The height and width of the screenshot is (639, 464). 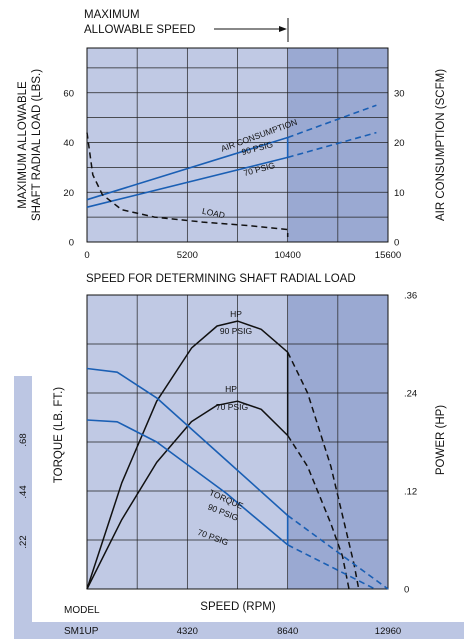 What do you see at coordinates (86, 255) in the screenshot?
I see `top-xtick-0: 0` at bounding box center [86, 255].